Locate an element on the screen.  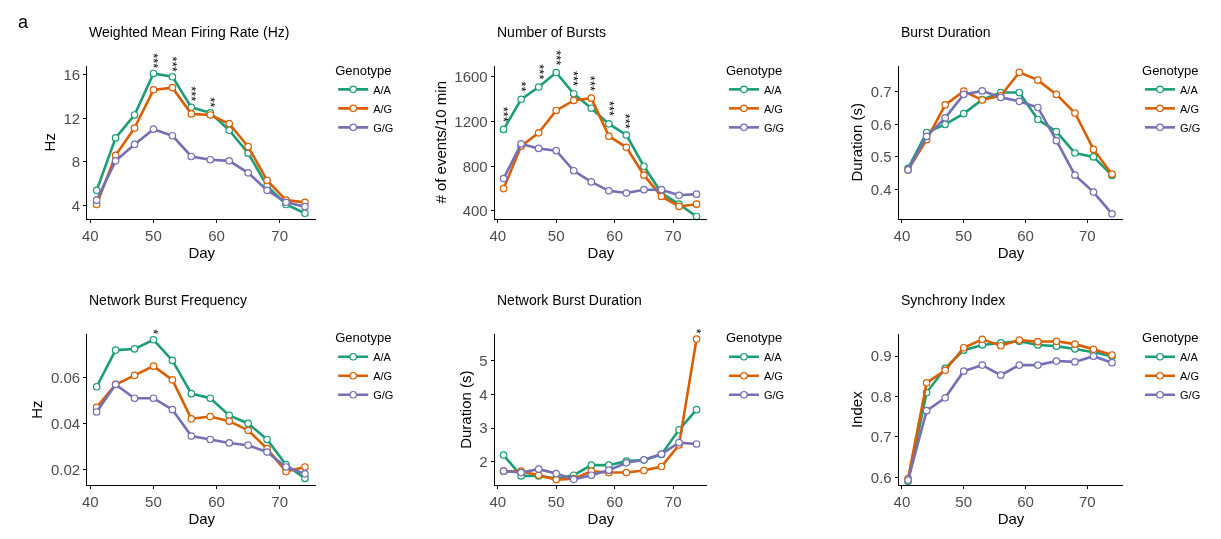
y-axis-title: Index is located at coordinates (857, 409).